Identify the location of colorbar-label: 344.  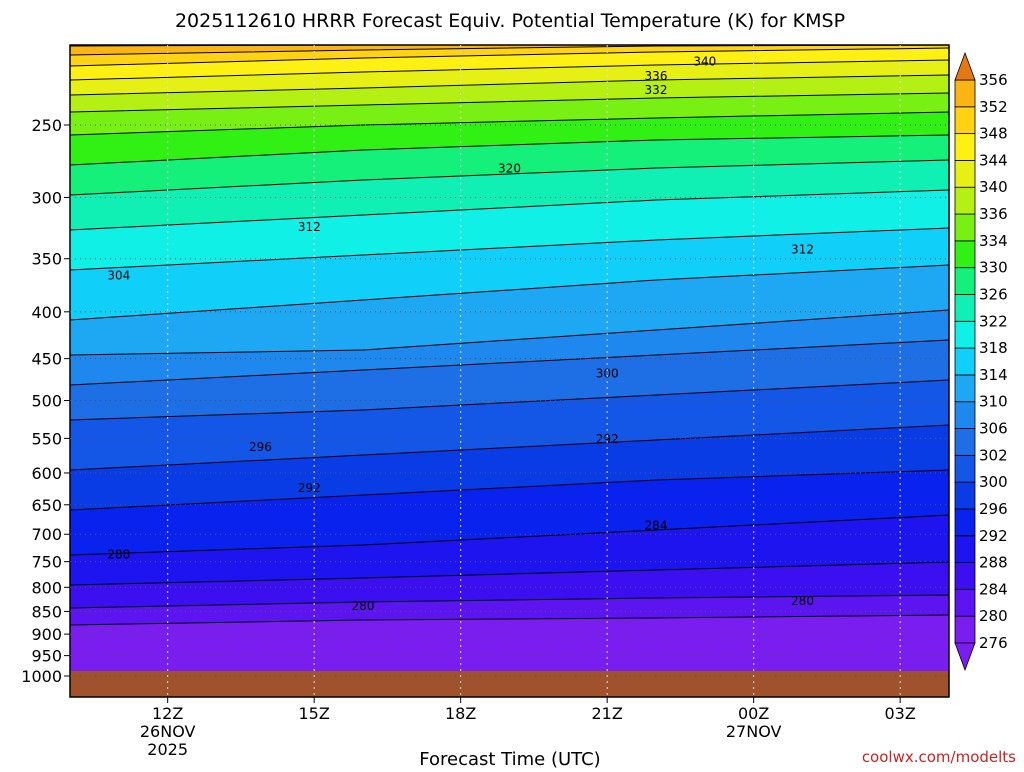
(993, 160).